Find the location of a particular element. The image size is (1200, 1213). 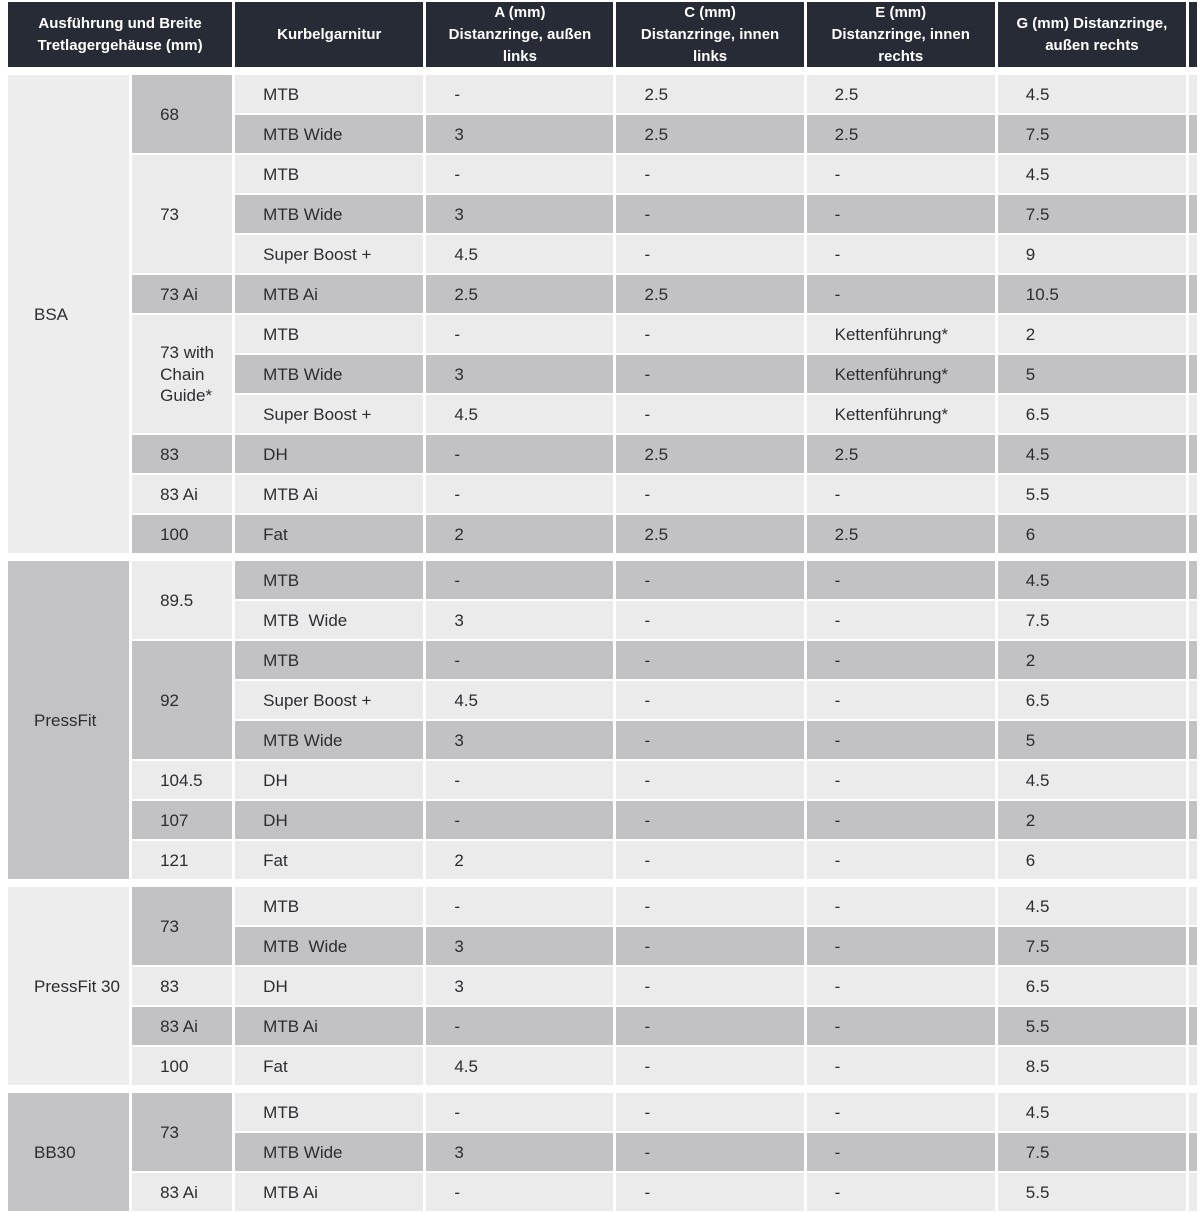

crankset-cell: Super Boost + is located at coordinates (329, 700).